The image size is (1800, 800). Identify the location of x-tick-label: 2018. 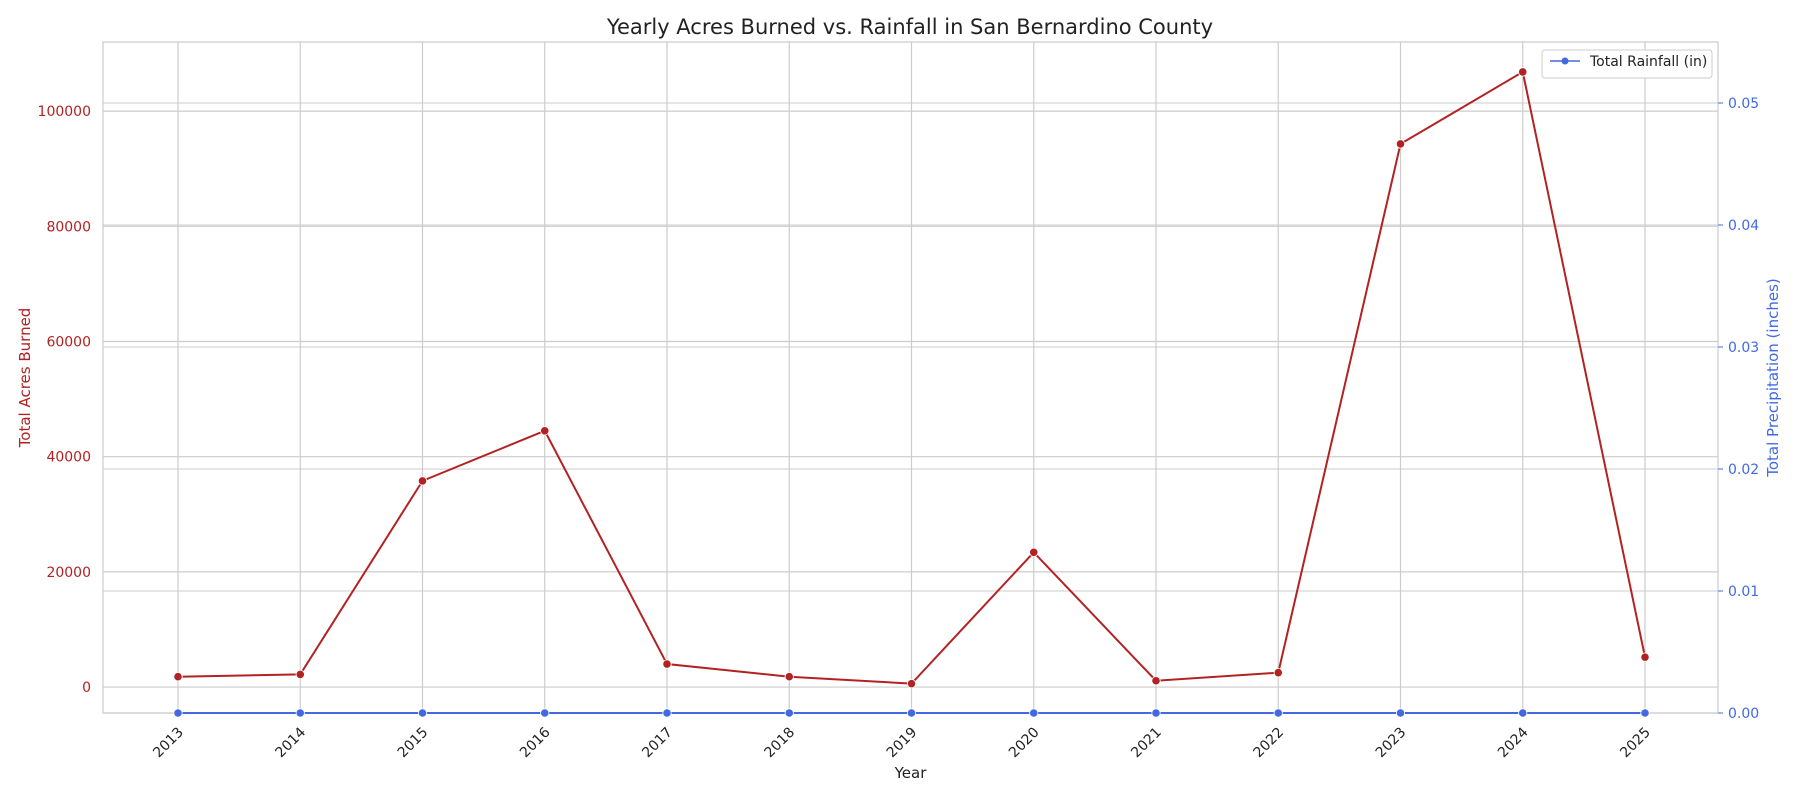
(780, 743).